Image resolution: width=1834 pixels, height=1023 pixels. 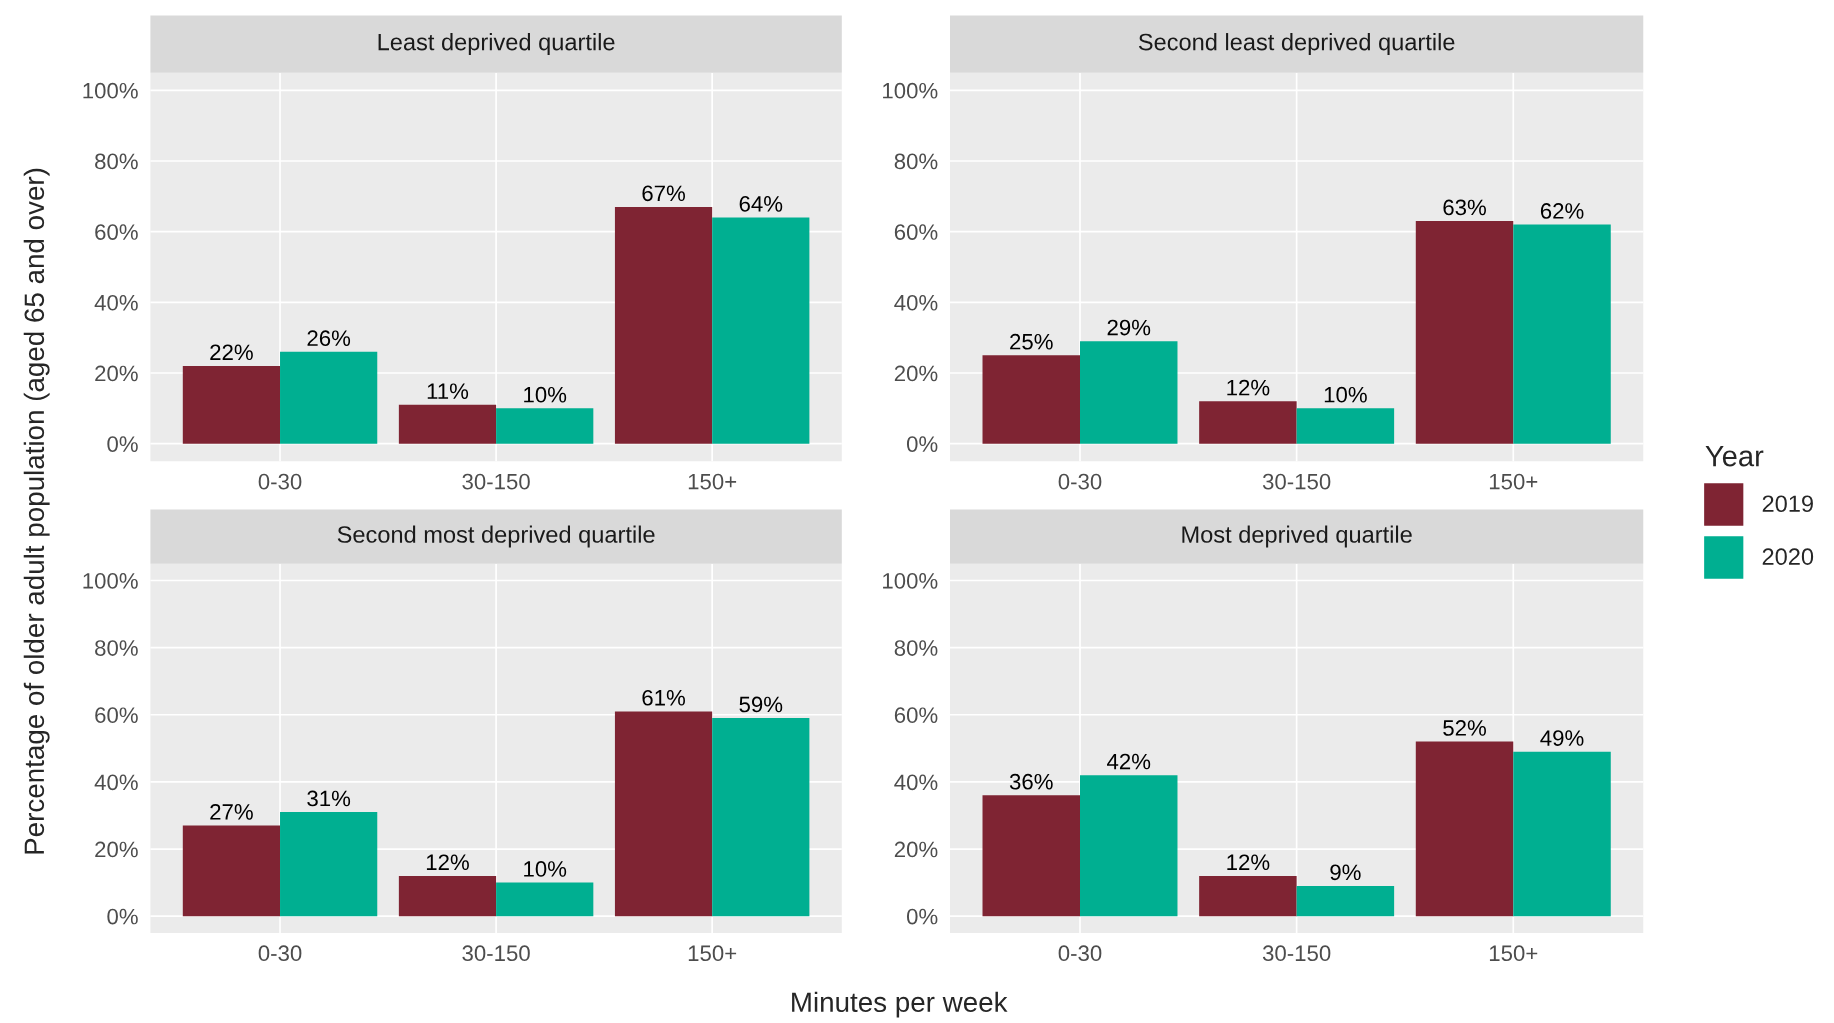 What do you see at coordinates (448, 391) in the screenshot?
I see `data-label: 11%` at bounding box center [448, 391].